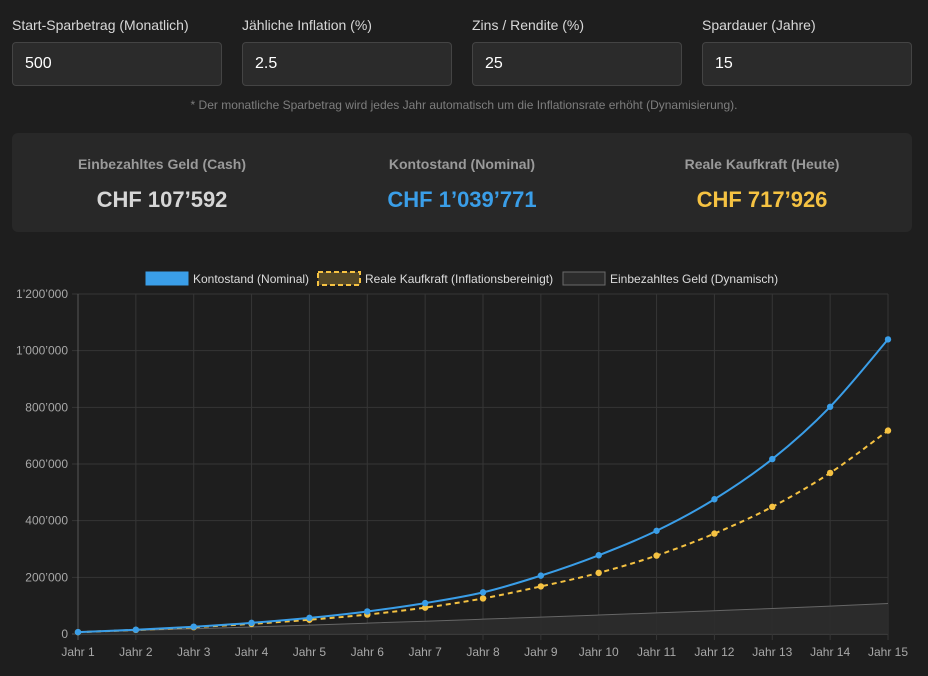 Image resolution: width=928 pixels, height=676 pixels. I want to click on x-tick-label: Jahr 6, so click(368, 652).